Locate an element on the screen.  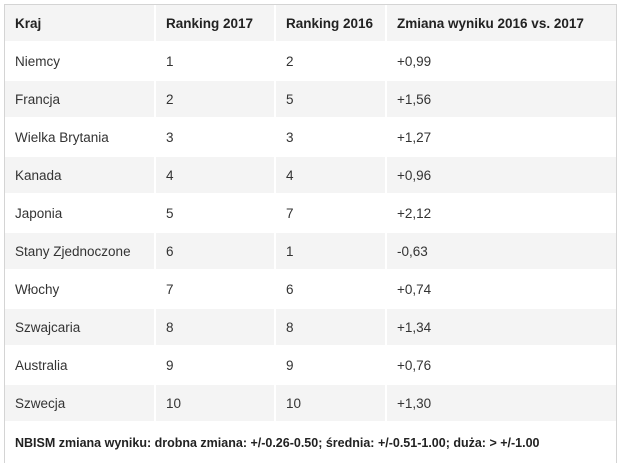
column-header-ranking-2016: Ranking 2016 is located at coordinates (331, 24).